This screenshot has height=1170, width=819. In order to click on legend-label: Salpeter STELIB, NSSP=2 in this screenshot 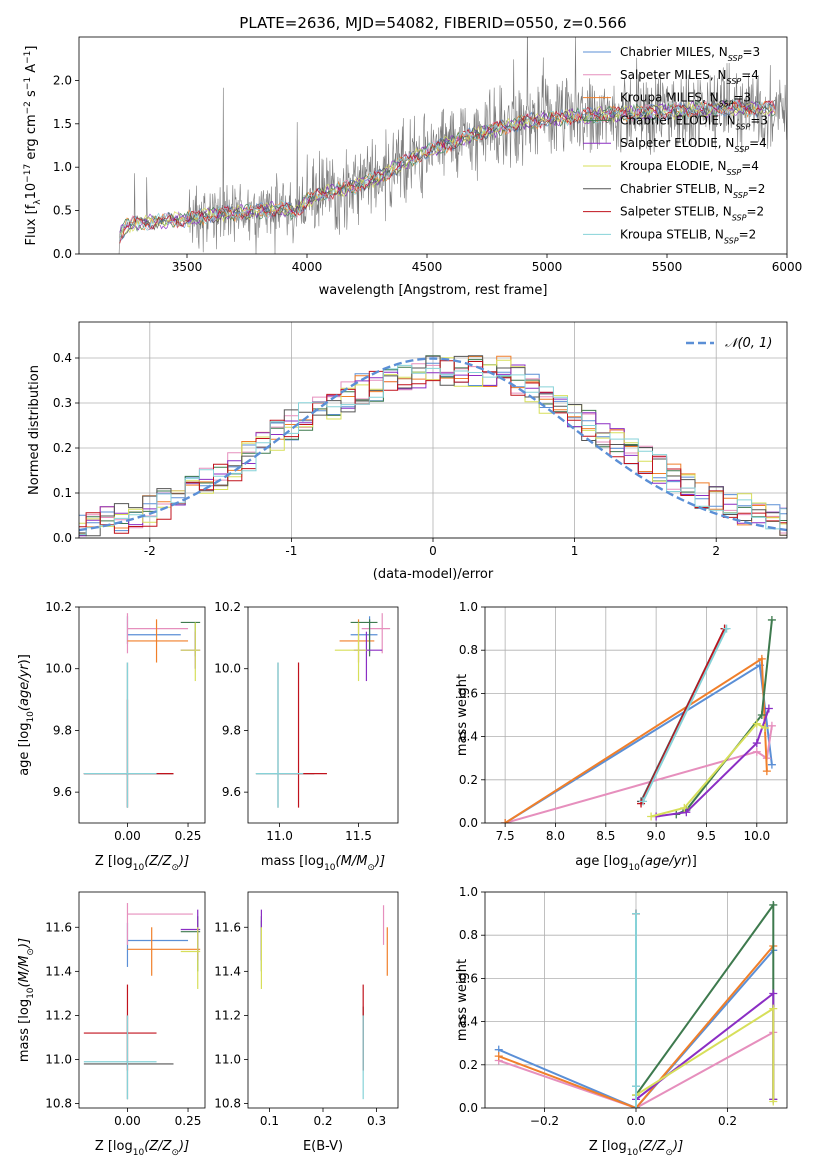, I will do `click(692, 214)`.